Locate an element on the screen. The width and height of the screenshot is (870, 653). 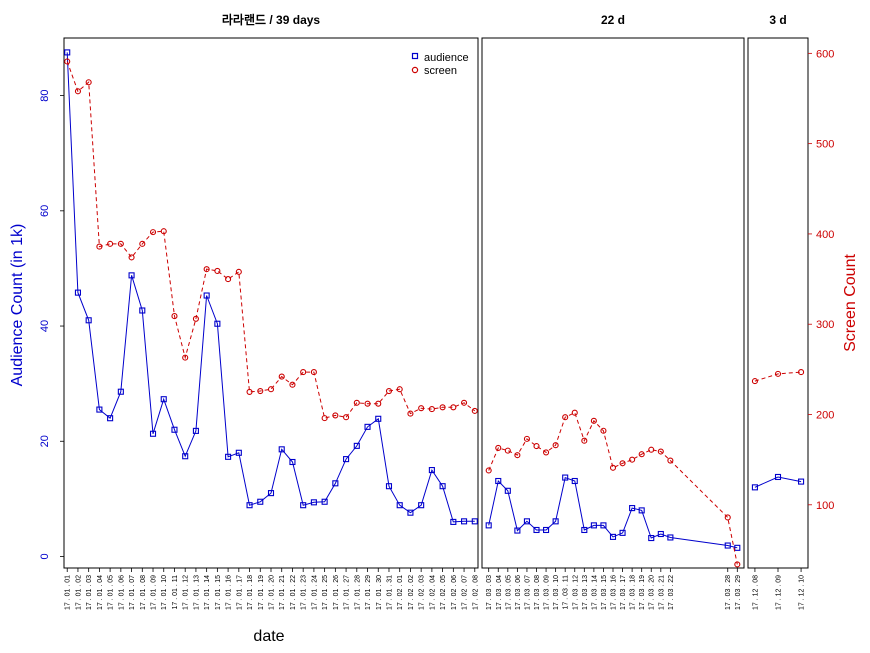
x-tick-label: 17 . 01 . 21 is located at coordinates (282, 592).